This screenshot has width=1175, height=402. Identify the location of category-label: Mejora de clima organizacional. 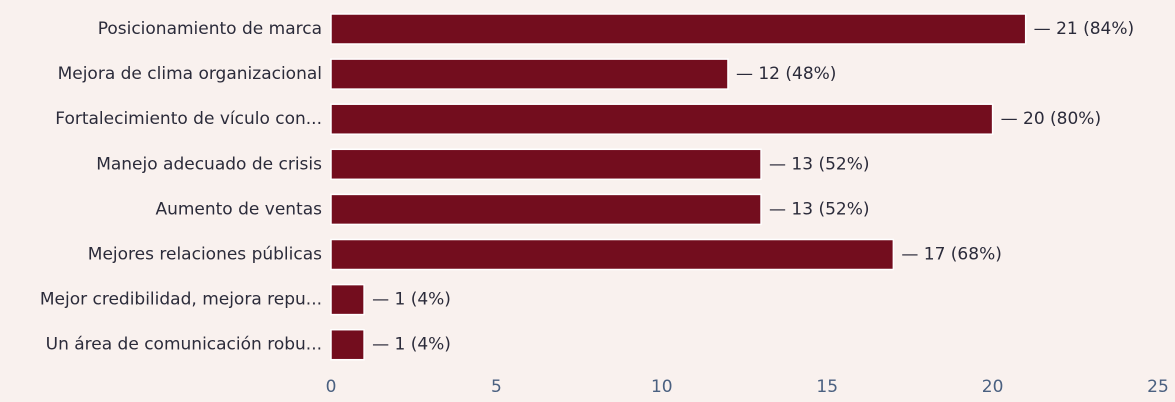
(190, 74).